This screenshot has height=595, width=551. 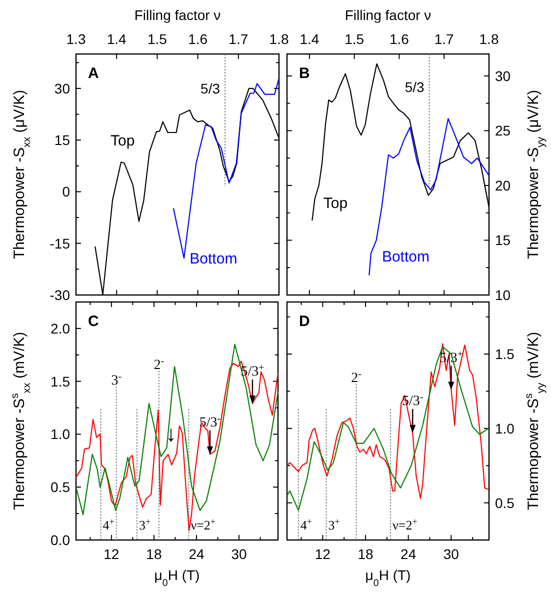 I want to click on y-tick-label: -15, so click(x=60, y=243).